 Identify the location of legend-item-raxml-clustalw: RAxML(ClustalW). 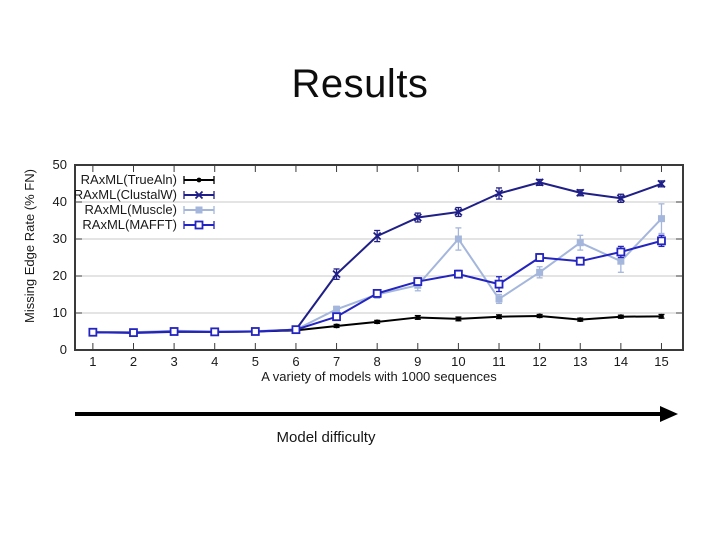
(144, 194).